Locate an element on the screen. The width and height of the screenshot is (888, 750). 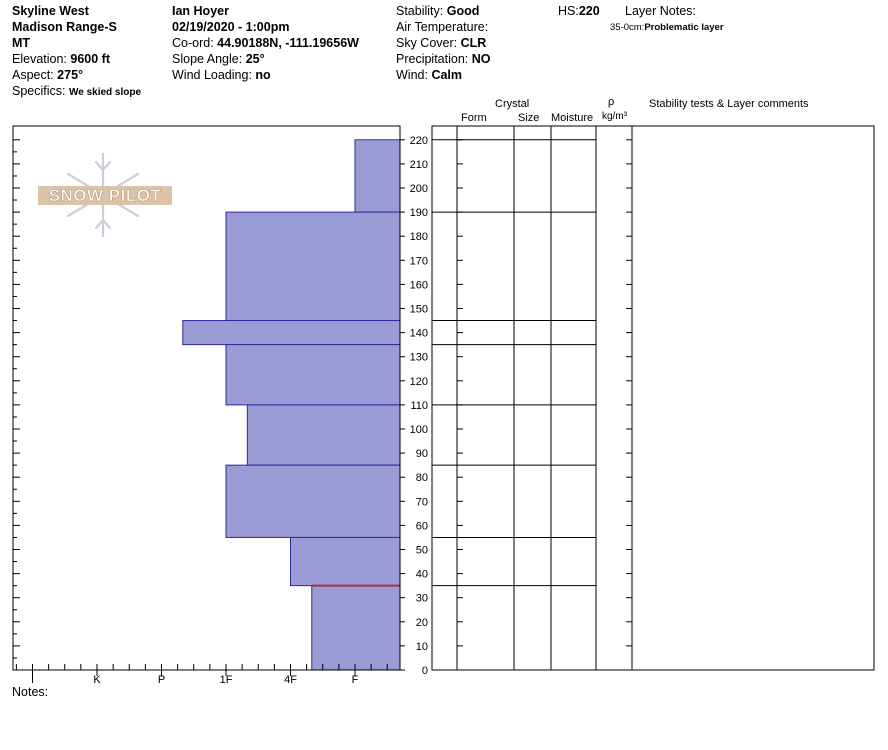
air-temperature-field: Air Temperature: is located at coordinates (442, 27).